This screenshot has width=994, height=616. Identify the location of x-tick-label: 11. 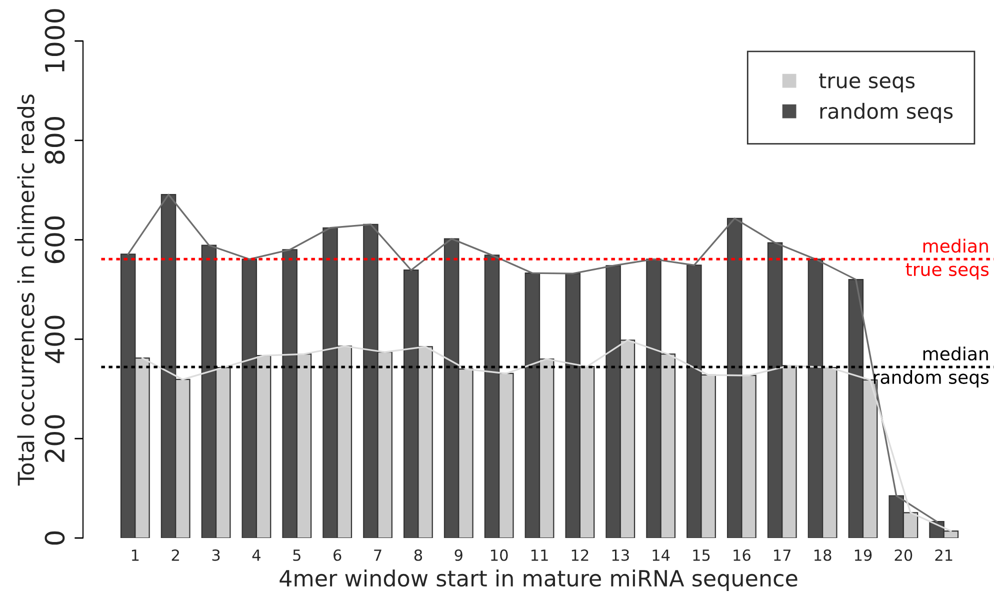
(539, 555).